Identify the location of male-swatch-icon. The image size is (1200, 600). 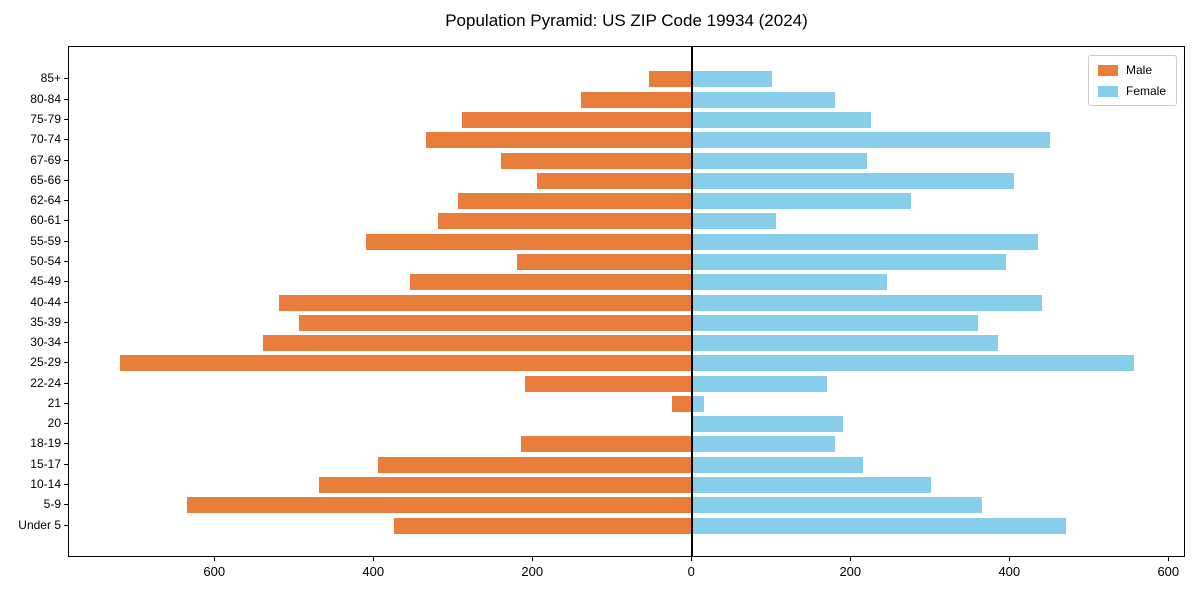
(1107, 70).